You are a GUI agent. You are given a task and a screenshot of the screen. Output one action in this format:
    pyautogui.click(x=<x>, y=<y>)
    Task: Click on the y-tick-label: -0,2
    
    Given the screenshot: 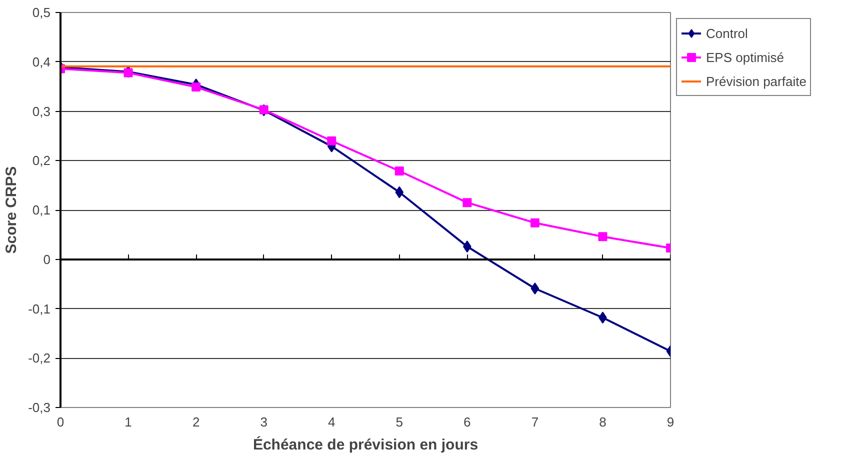 What is the action you would take?
    pyautogui.click(x=39, y=358)
    